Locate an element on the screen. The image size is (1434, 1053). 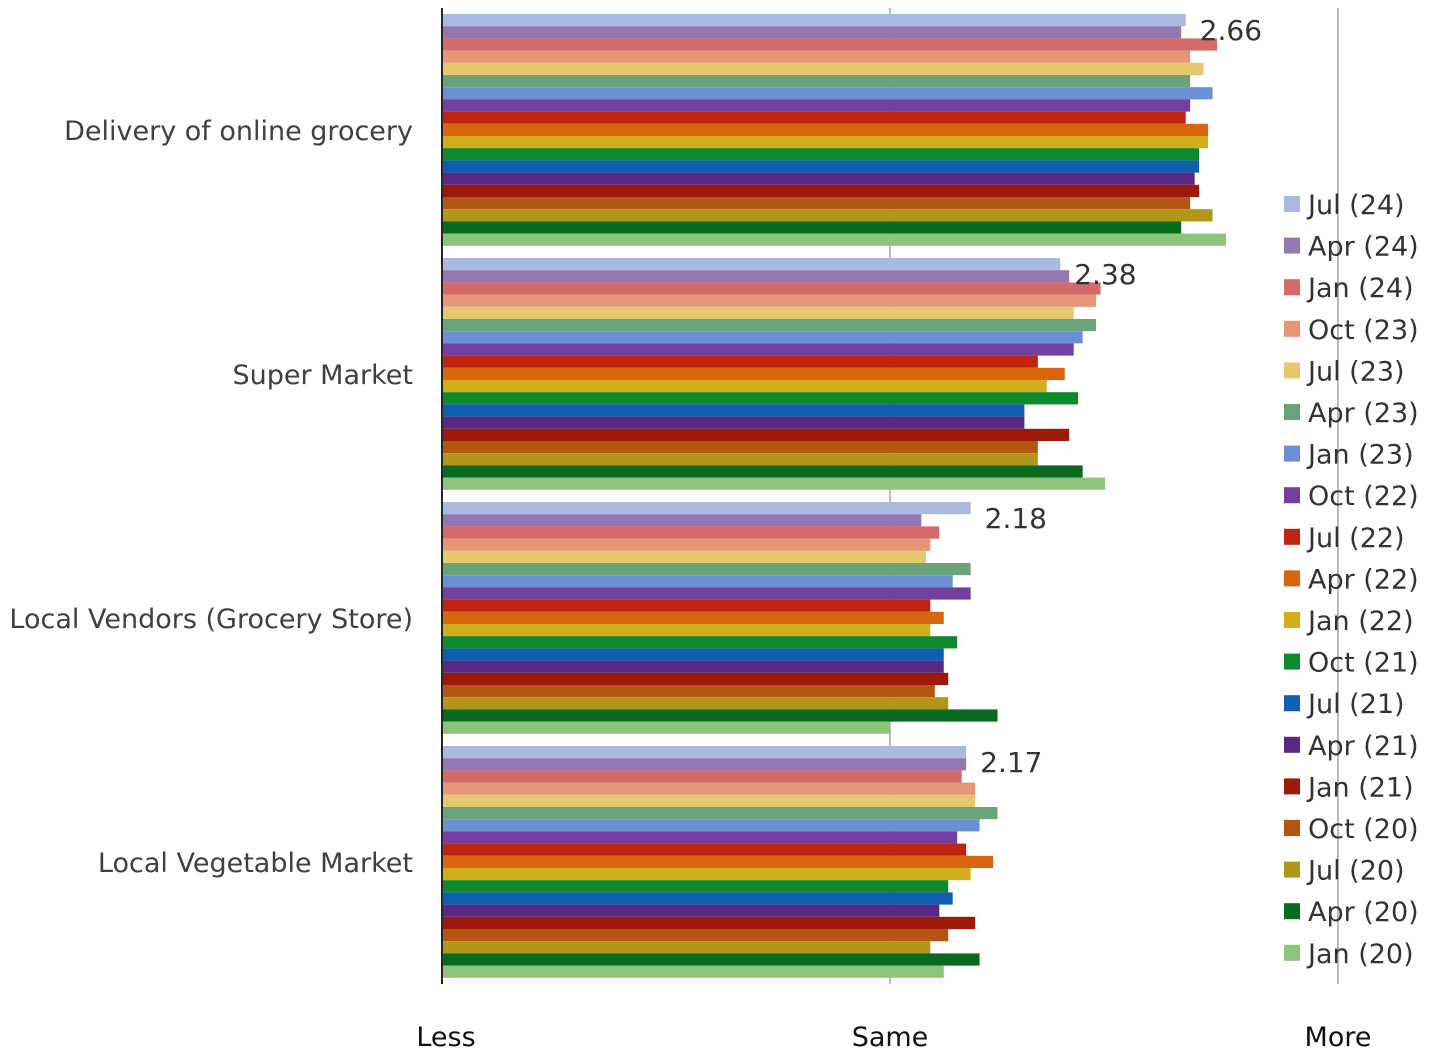
legend-item: Jul (21) is located at coordinates (1344, 704).